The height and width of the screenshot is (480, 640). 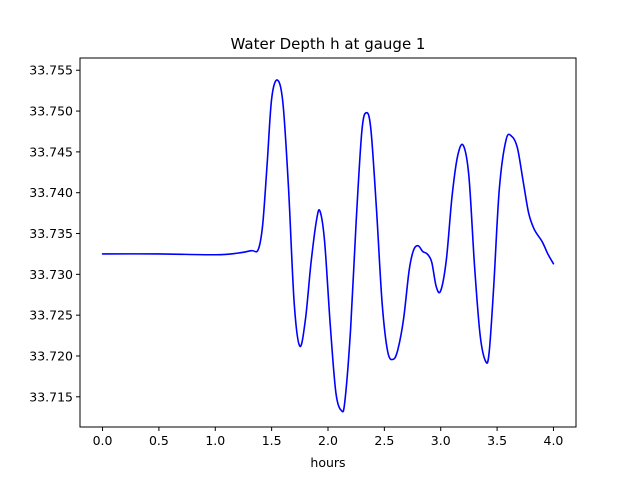 I want to click on x-tick-label: 0.5, so click(x=159, y=440).